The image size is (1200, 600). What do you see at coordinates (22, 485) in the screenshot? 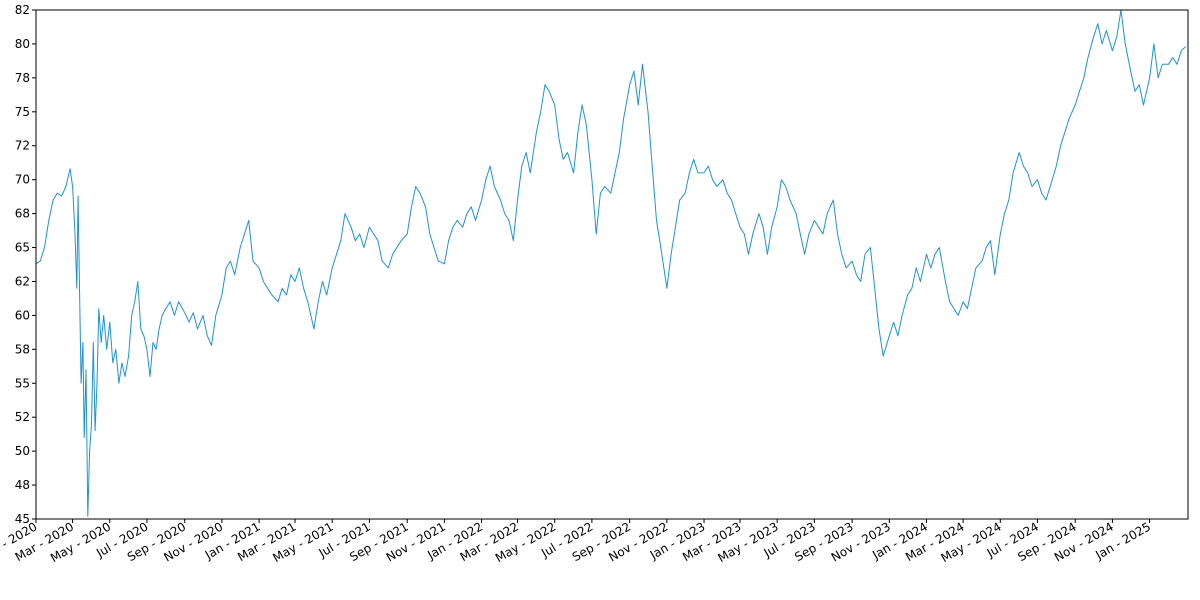
I see `y-tick-label: 48` at bounding box center [22, 485].